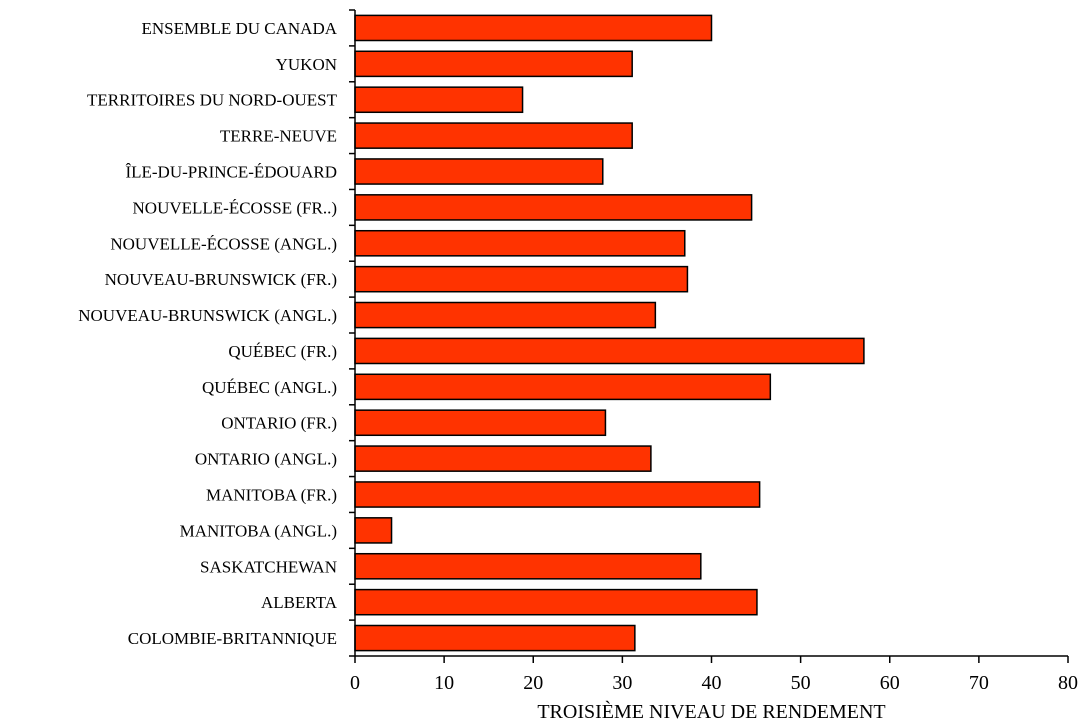 The height and width of the screenshot is (723, 1083). I want to click on bar-manitoba-fr, so click(557, 494).